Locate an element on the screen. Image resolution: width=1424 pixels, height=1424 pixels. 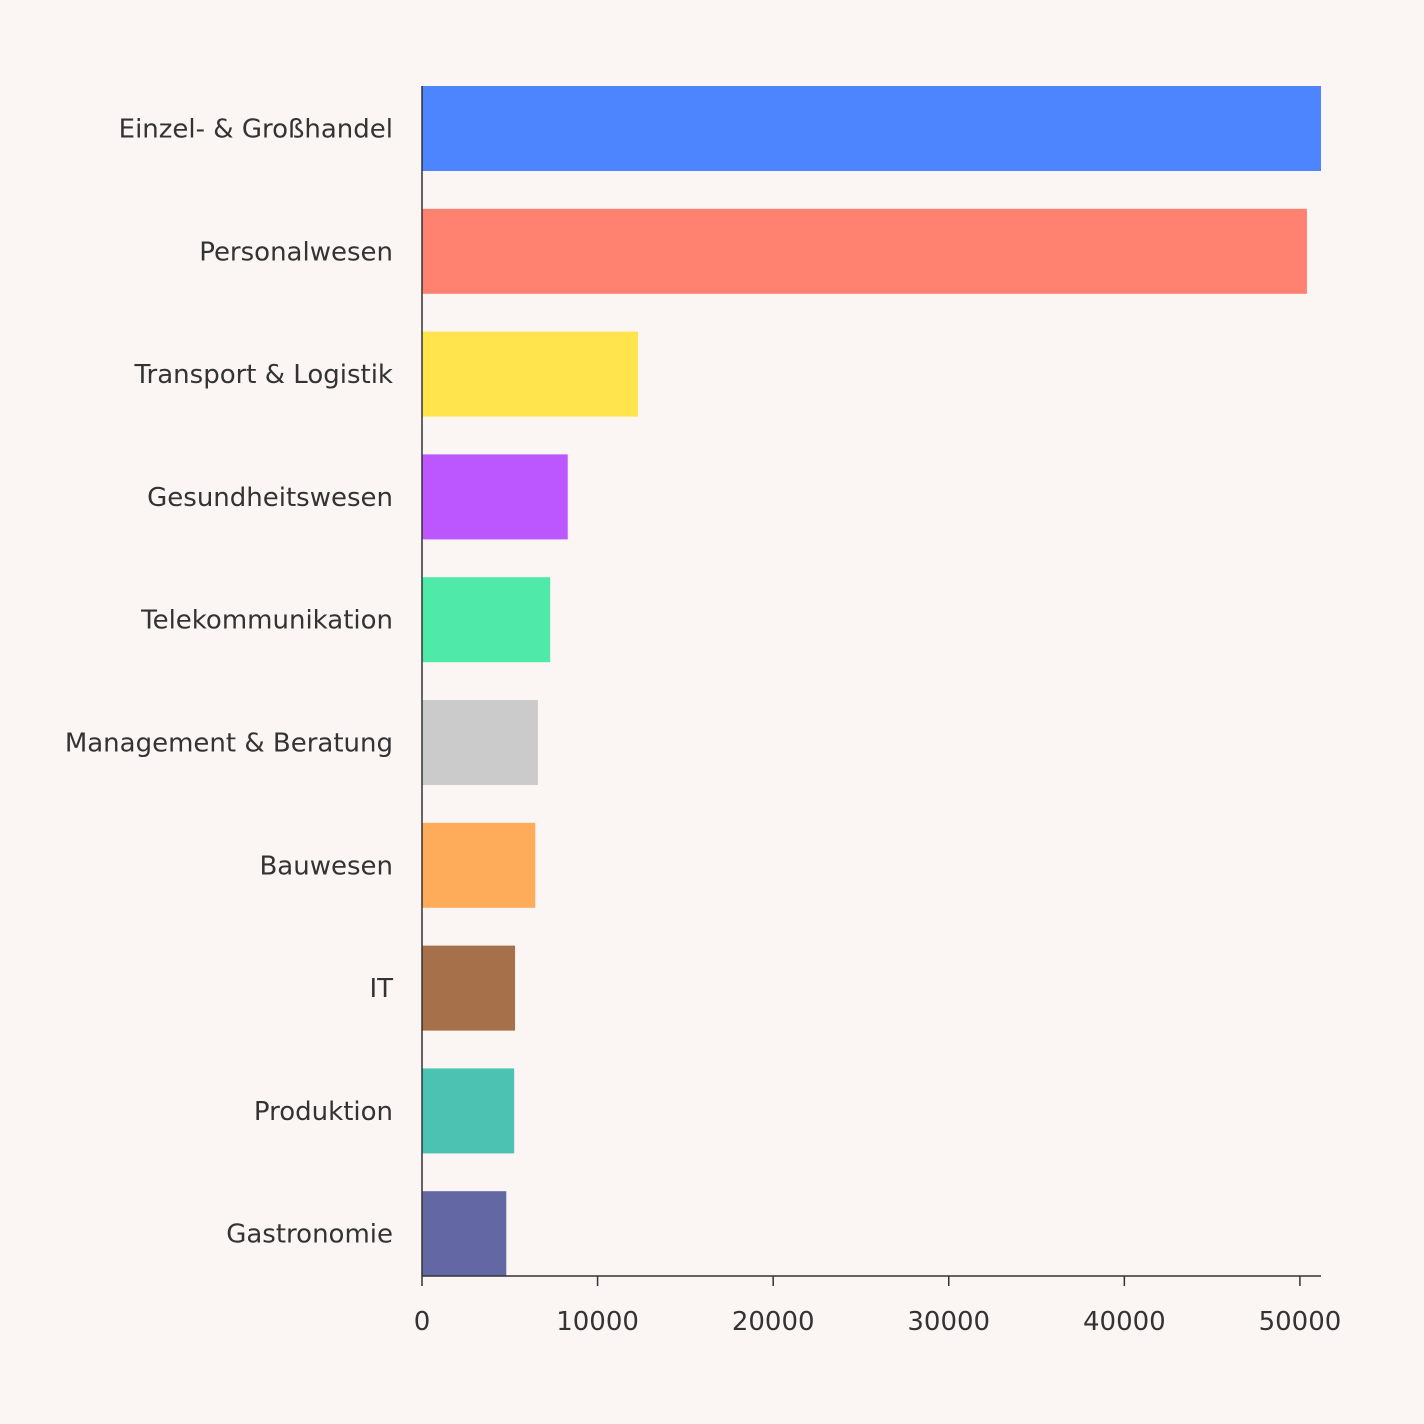
x-tick-label: 0 is located at coordinates (422, 1322).